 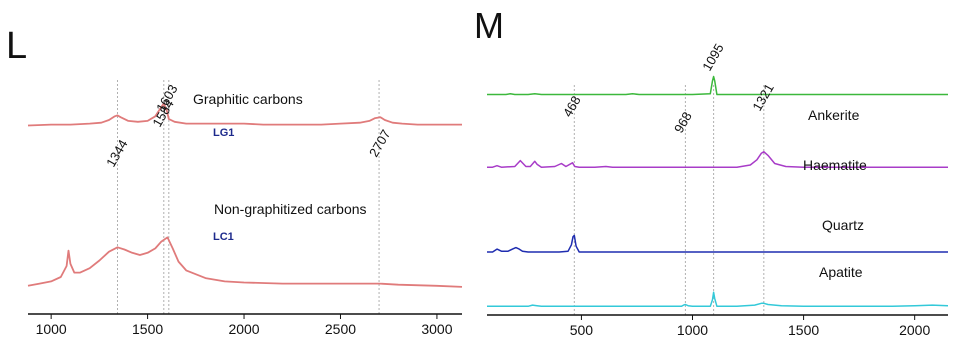 I want to click on series-label-apatite: Apatite, so click(x=841, y=272).